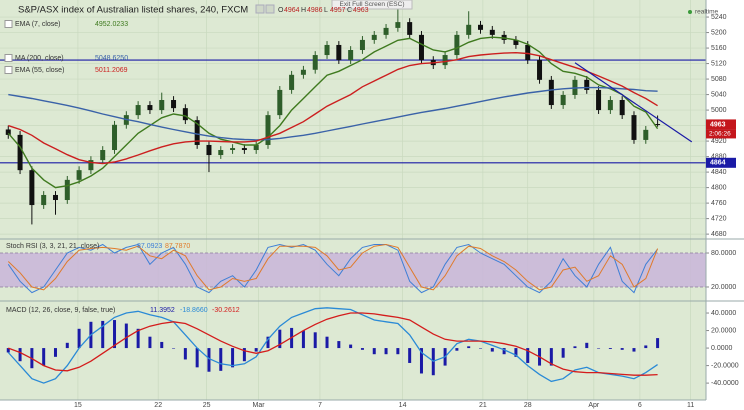 Image resolution: width=744 pixels, height=410 pixels. I want to click on exit-button, so click(372, 5).